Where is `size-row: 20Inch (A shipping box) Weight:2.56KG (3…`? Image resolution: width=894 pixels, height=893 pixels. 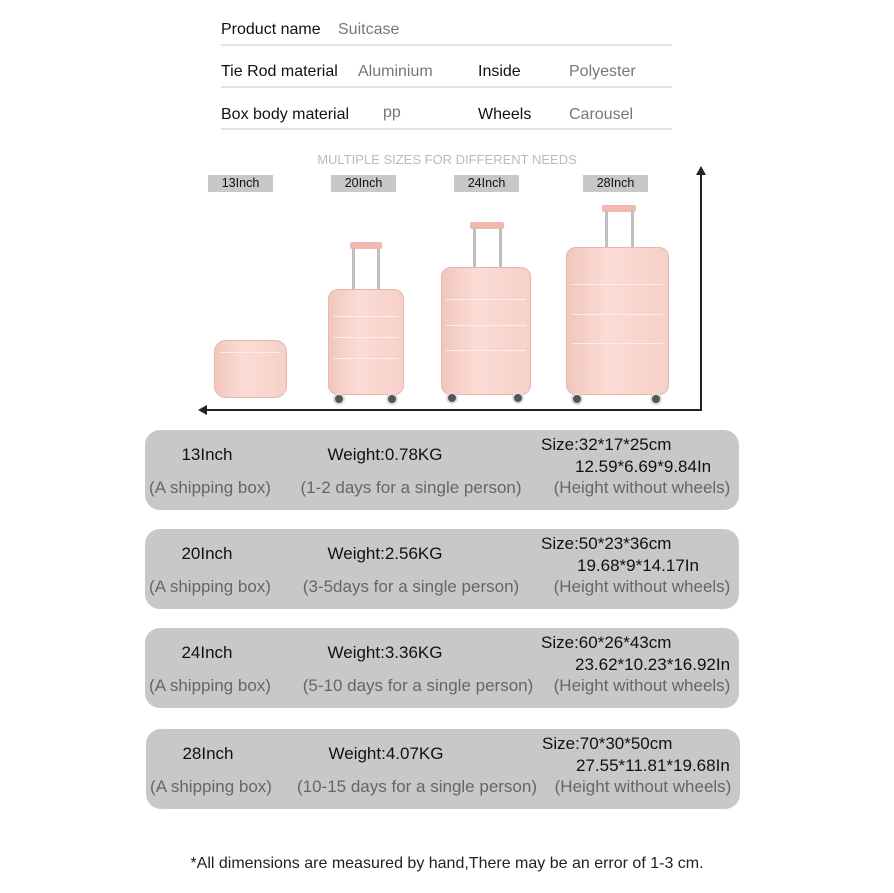 size-row: 20Inch (A shipping box) Weight:2.56KG (3… is located at coordinates (442, 569).